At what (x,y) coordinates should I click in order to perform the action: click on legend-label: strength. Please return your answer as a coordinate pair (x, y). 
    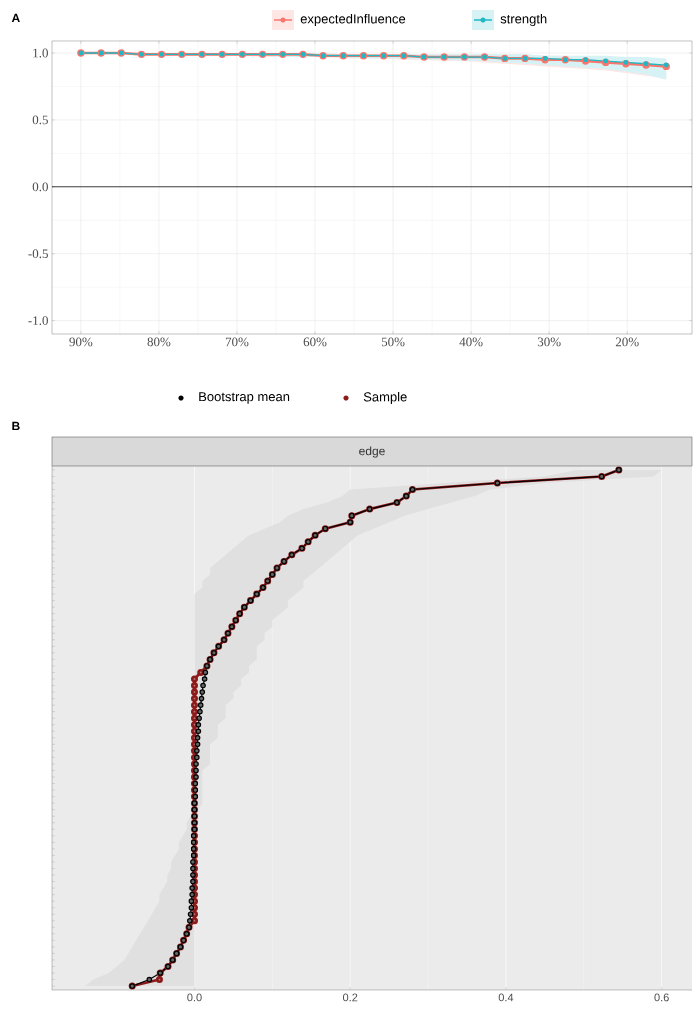
    Looking at the image, I should click on (523, 20).